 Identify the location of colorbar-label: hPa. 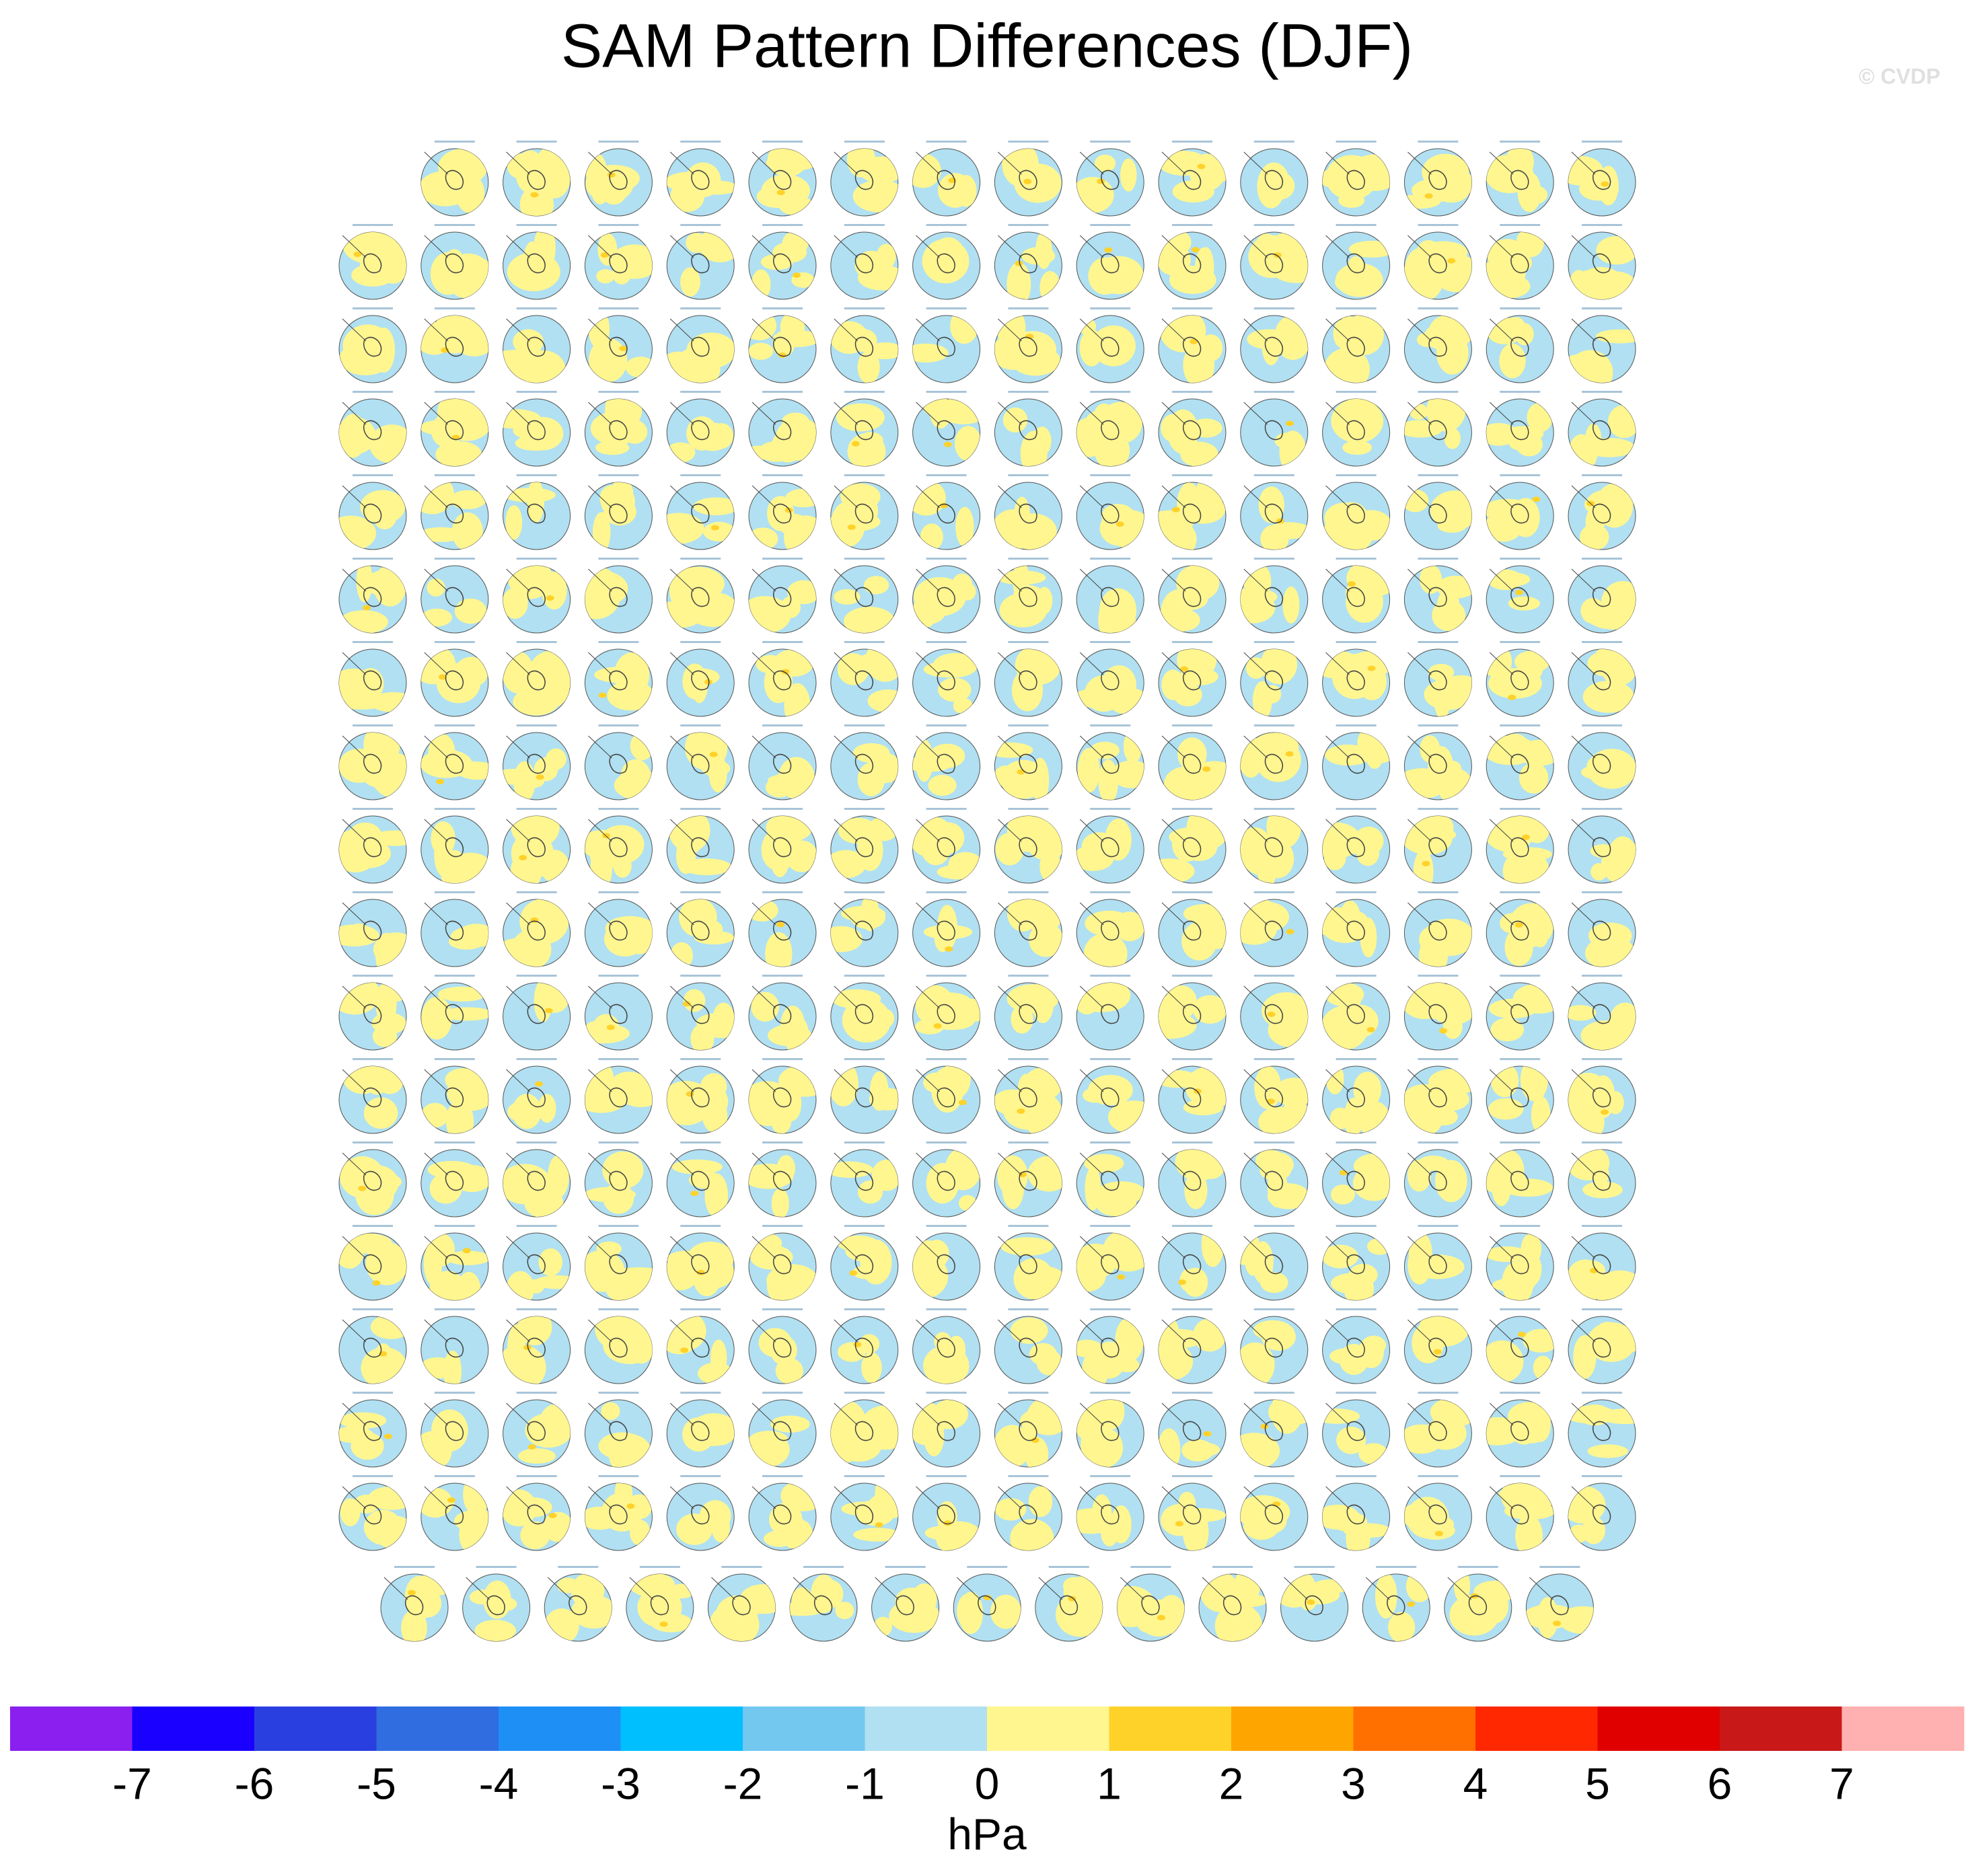
(987, 1834).